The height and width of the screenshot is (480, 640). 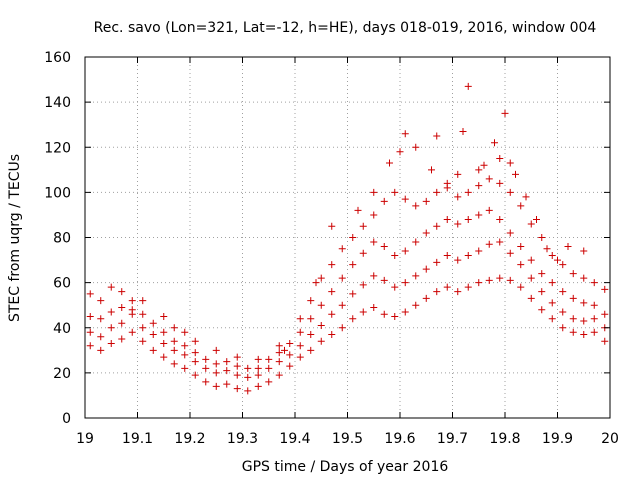 What do you see at coordinates (15, 238) in the screenshot?
I see `y-axis-label: STEC from uqrg / TECUs` at bounding box center [15, 238].